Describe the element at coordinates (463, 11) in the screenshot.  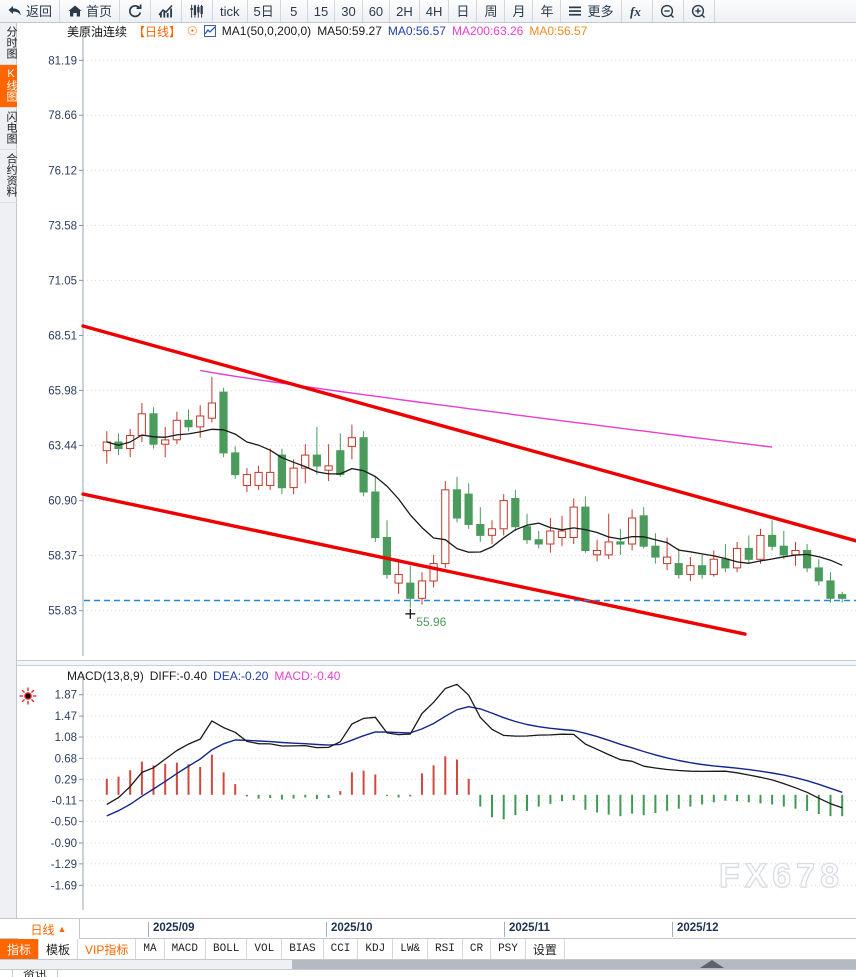
I see `period-day: 日` at that location.